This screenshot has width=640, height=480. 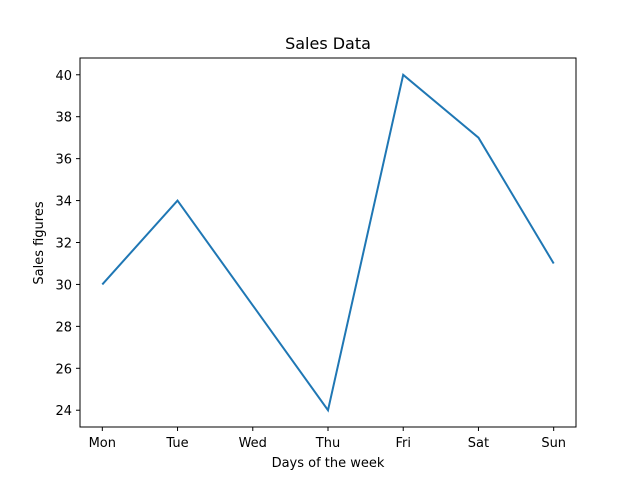 What do you see at coordinates (63, 244) in the screenshot?
I see `y-tick-label: 32` at bounding box center [63, 244].